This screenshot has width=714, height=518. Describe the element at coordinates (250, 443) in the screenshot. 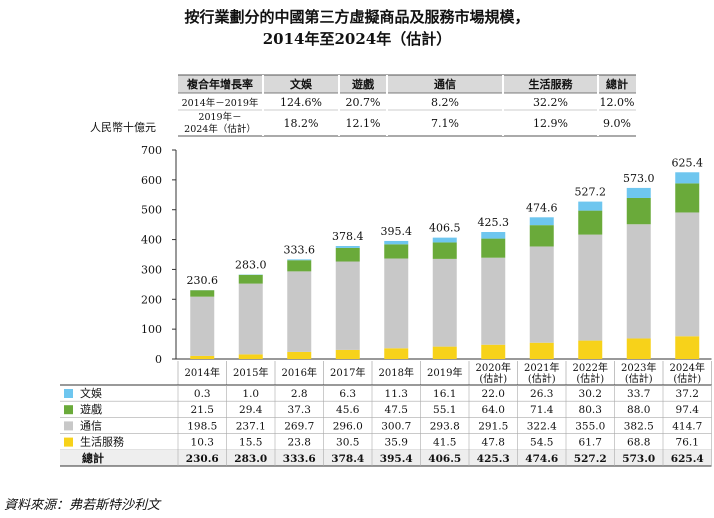

I see `table-cell: 15.5` at that location.